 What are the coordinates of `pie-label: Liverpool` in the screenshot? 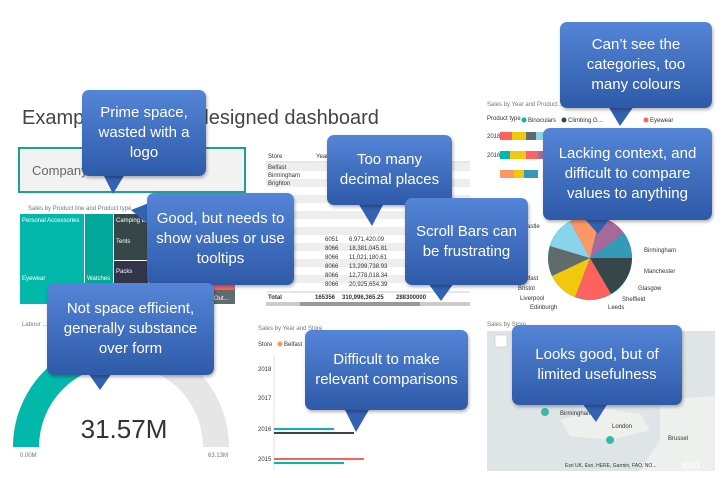 It's located at (532, 299).